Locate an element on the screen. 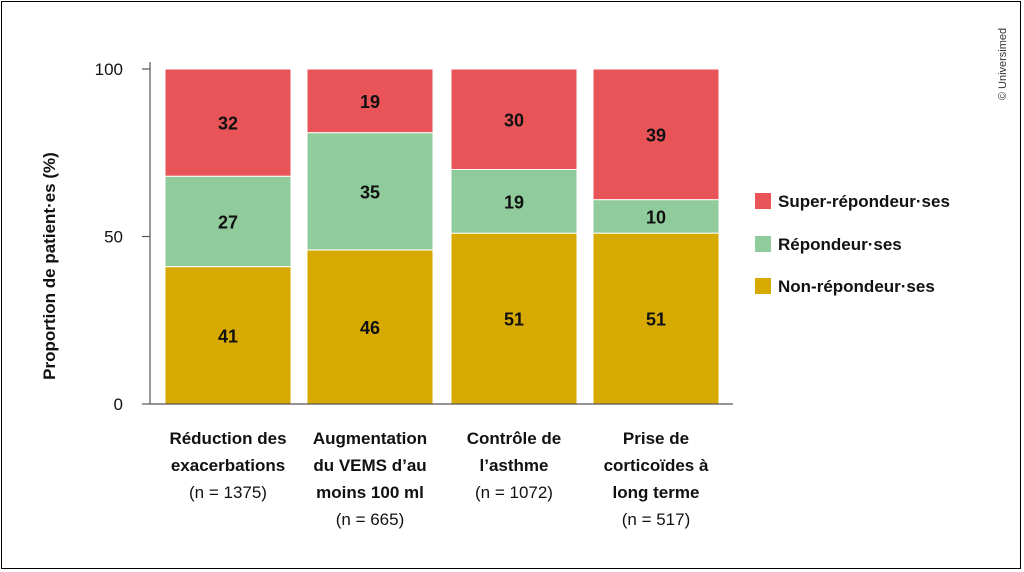  category-count: (n = 517) is located at coordinates (656, 519).